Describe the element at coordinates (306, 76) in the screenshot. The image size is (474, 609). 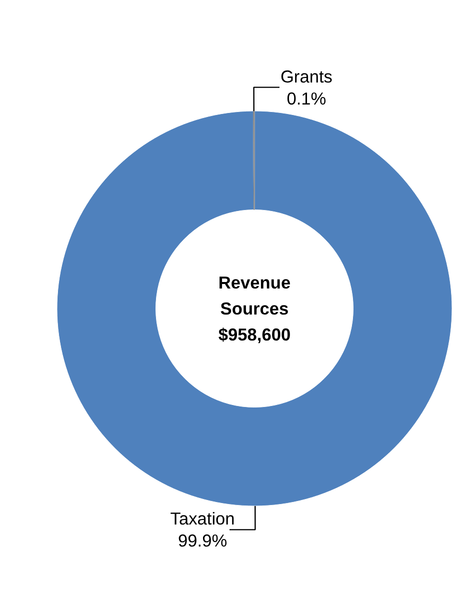
I see `slice-label: Grants` at that location.